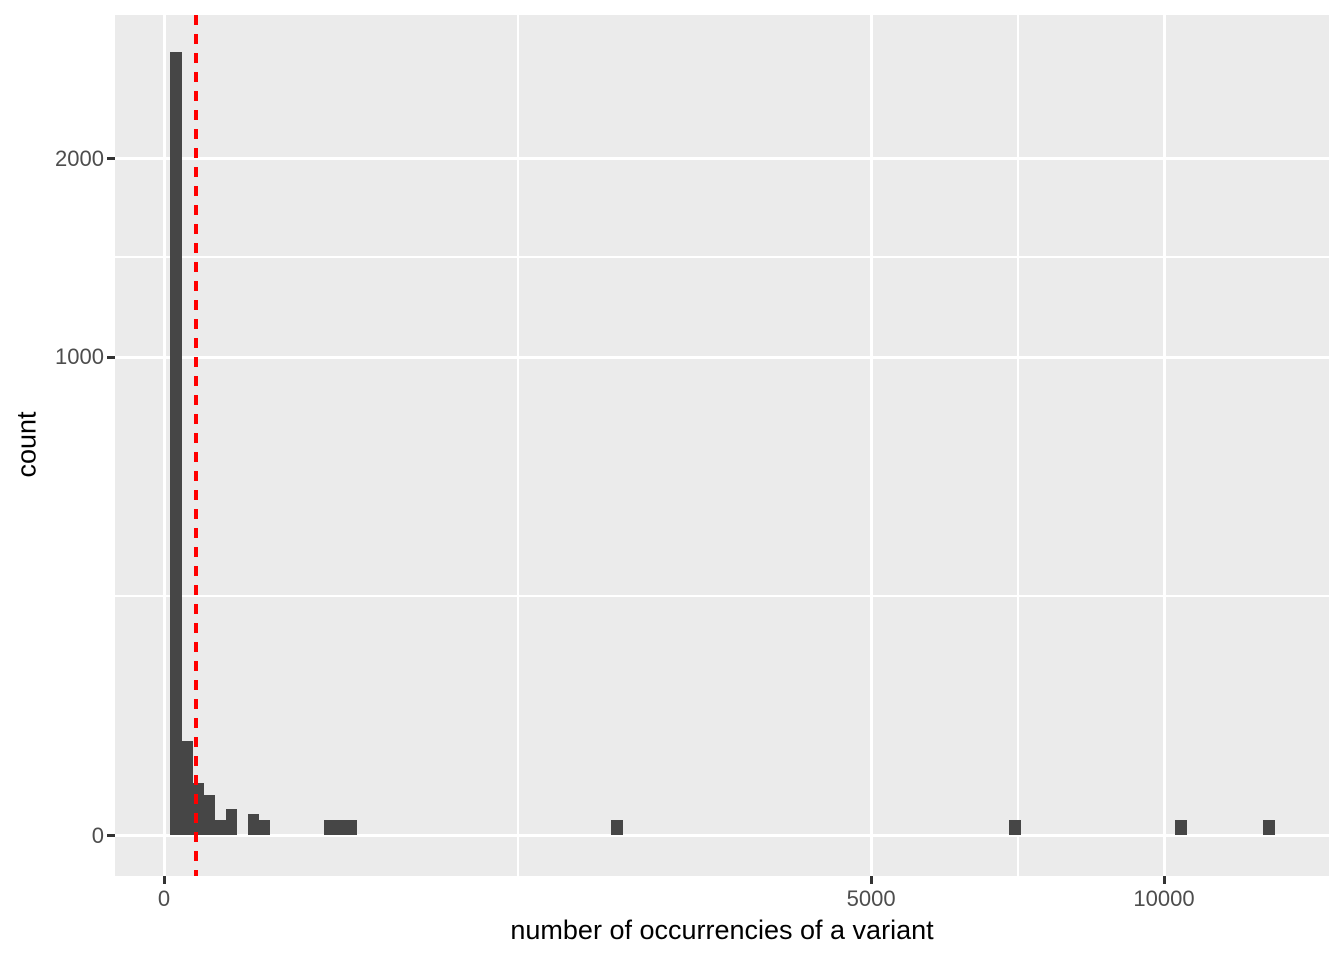  Describe the element at coordinates (79, 158) in the screenshot. I see `y-axis-tick-label: 2000` at that location.